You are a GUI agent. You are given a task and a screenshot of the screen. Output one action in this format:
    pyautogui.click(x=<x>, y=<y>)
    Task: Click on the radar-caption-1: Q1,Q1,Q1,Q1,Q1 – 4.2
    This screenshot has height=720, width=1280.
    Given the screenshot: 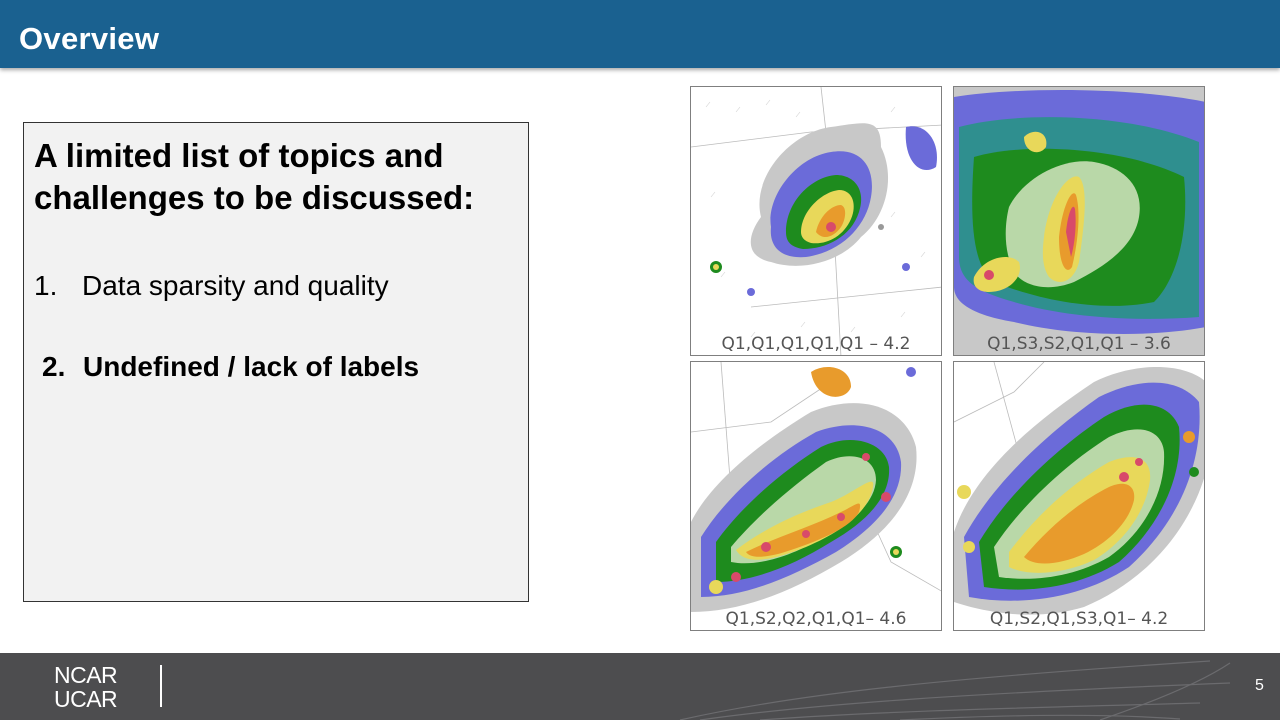 What is the action you would take?
    pyautogui.click(x=816, y=344)
    